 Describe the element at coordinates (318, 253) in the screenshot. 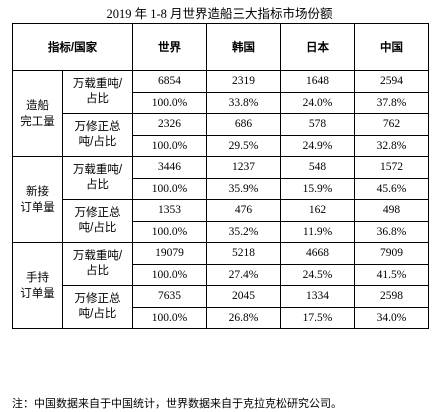

I see `value-cell-japan: 4668` at that location.